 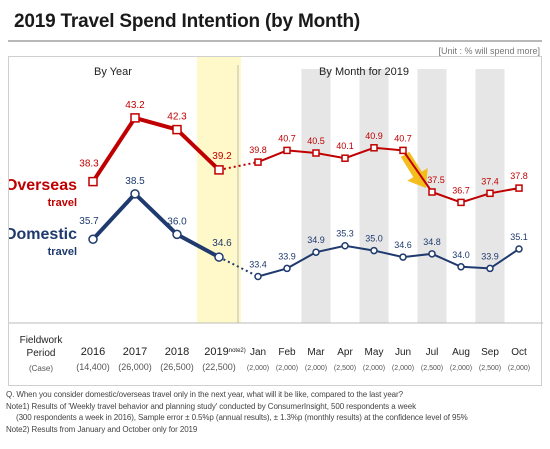 I want to click on domestic-point-feb, so click(x=287, y=268).